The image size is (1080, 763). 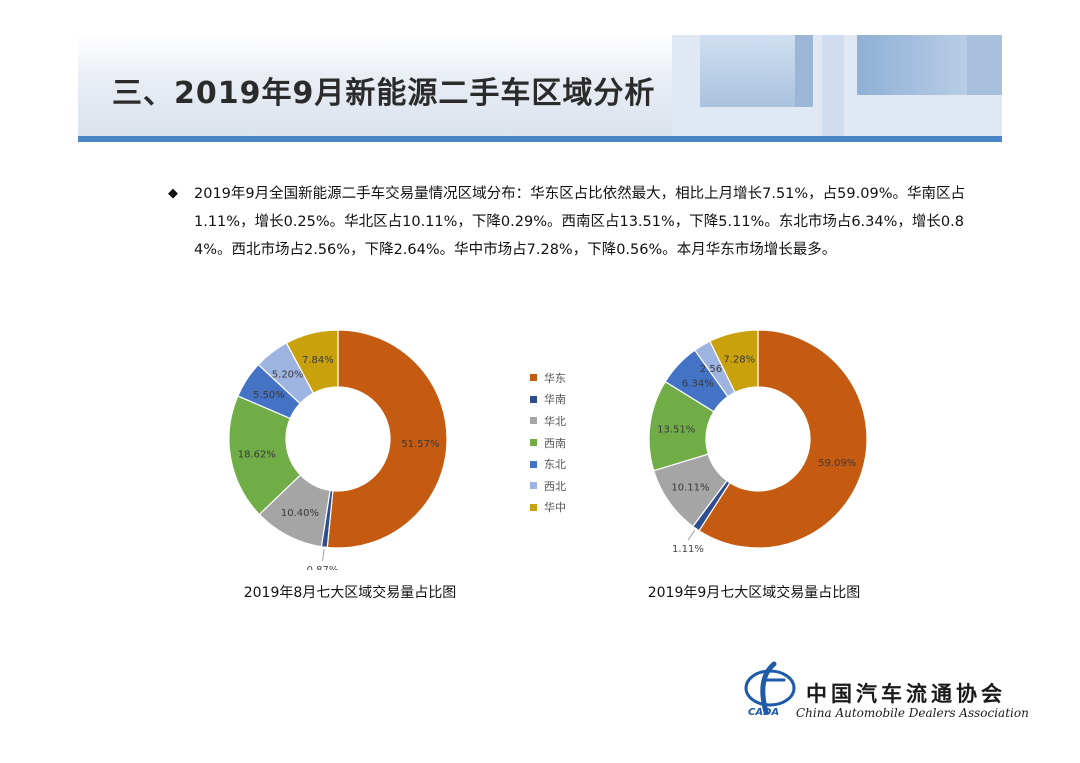 I want to click on org-name-english: China Automobile Dealers Association, so click(x=912, y=713).